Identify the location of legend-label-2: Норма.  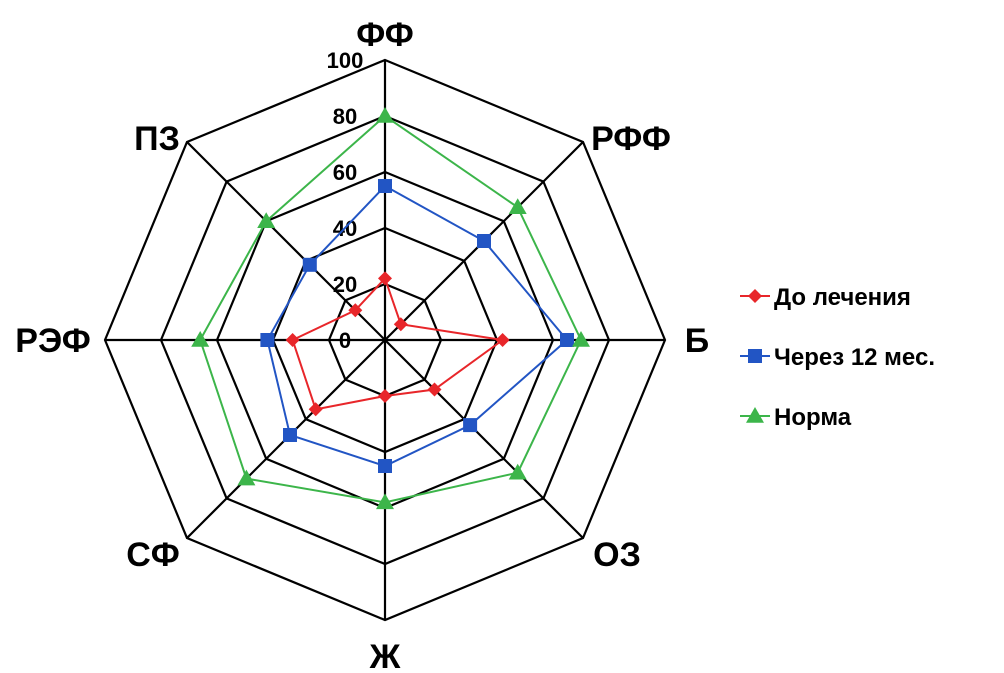
(813, 417).